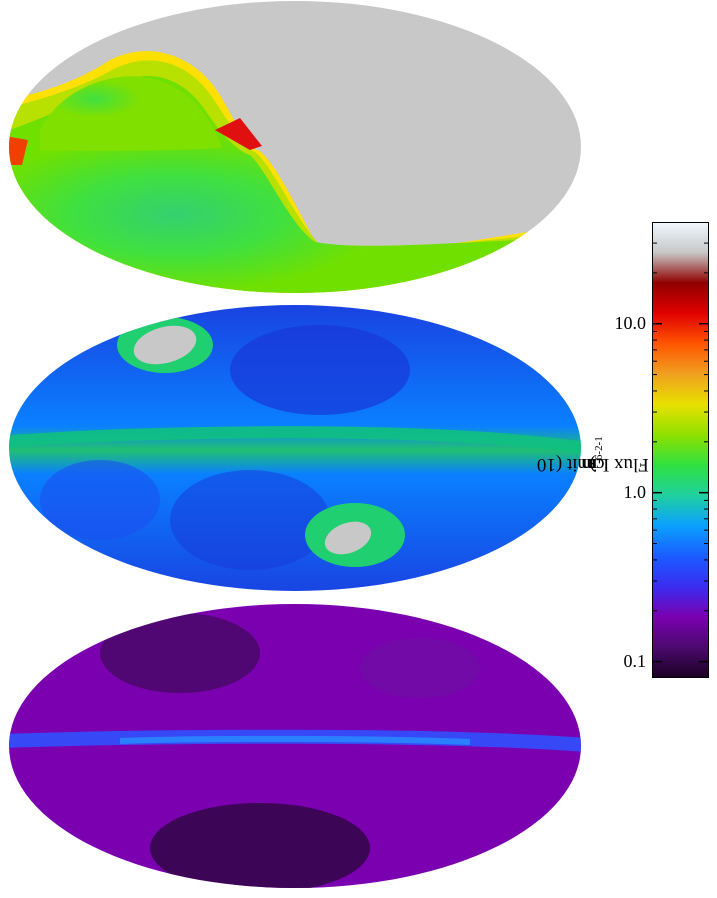 The image size is (717, 898). I want to click on colorbar-tick-label: 0.1, so click(635, 660).